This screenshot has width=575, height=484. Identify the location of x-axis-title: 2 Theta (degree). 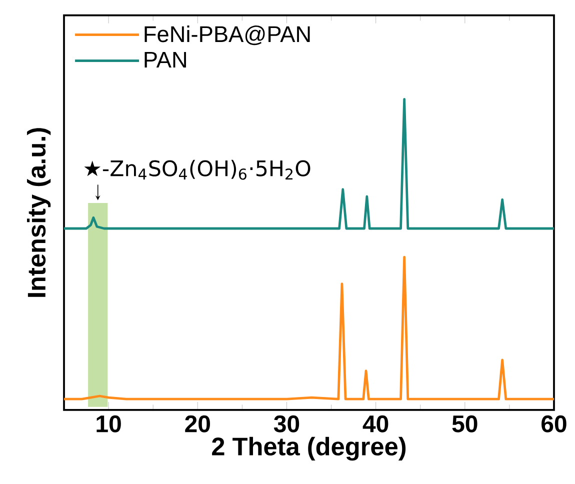
(309, 448).